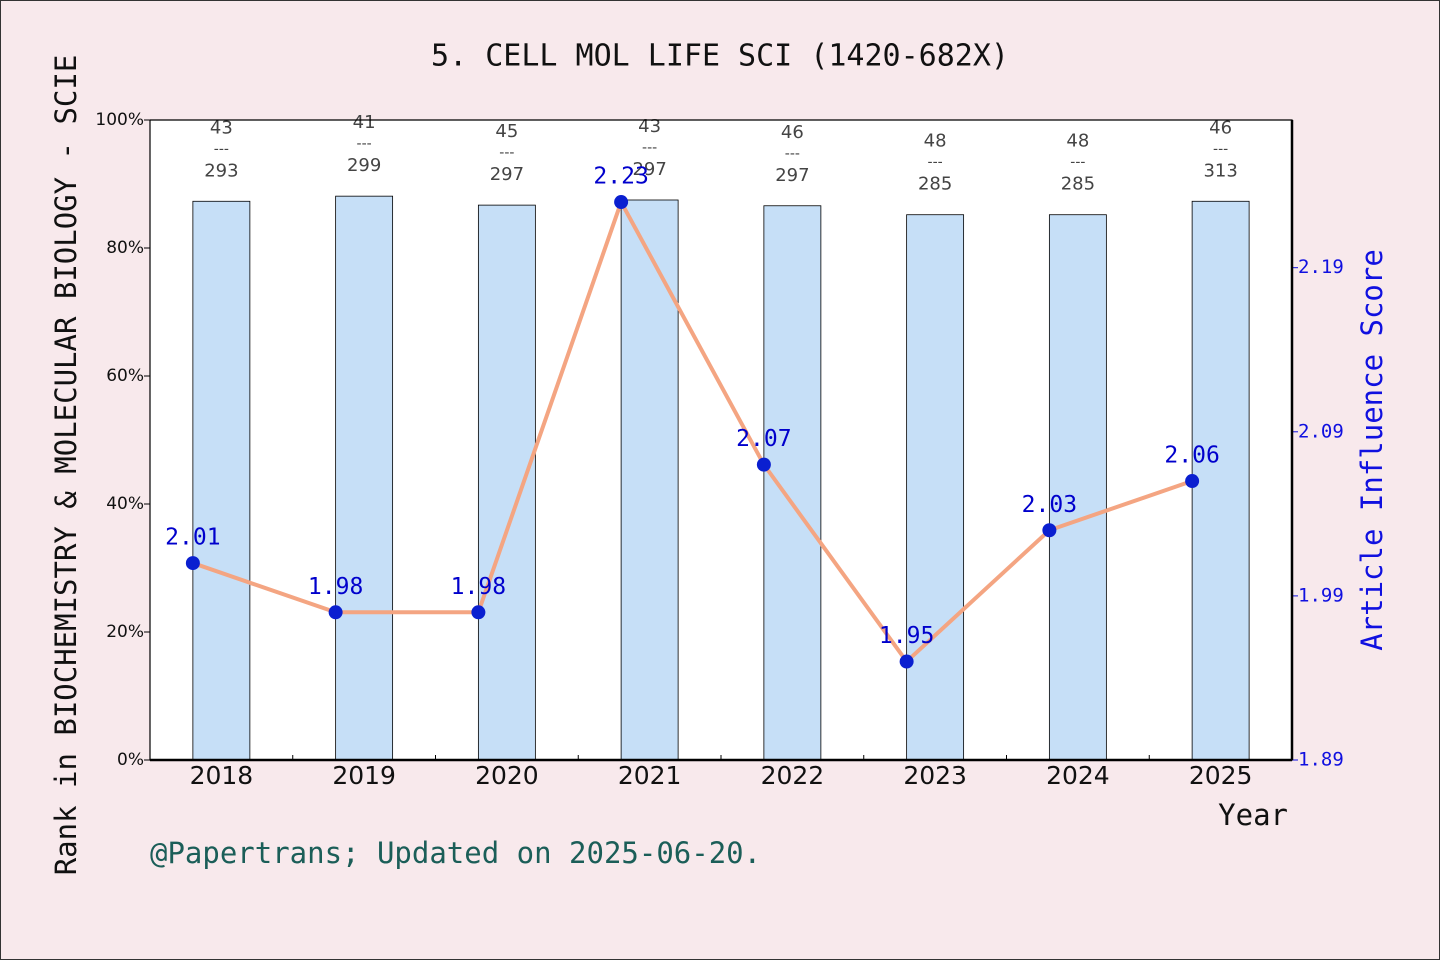 The width and height of the screenshot is (1440, 960). Describe the element at coordinates (906, 636) in the screenshot. I see `value-label: 1.95` at that location.